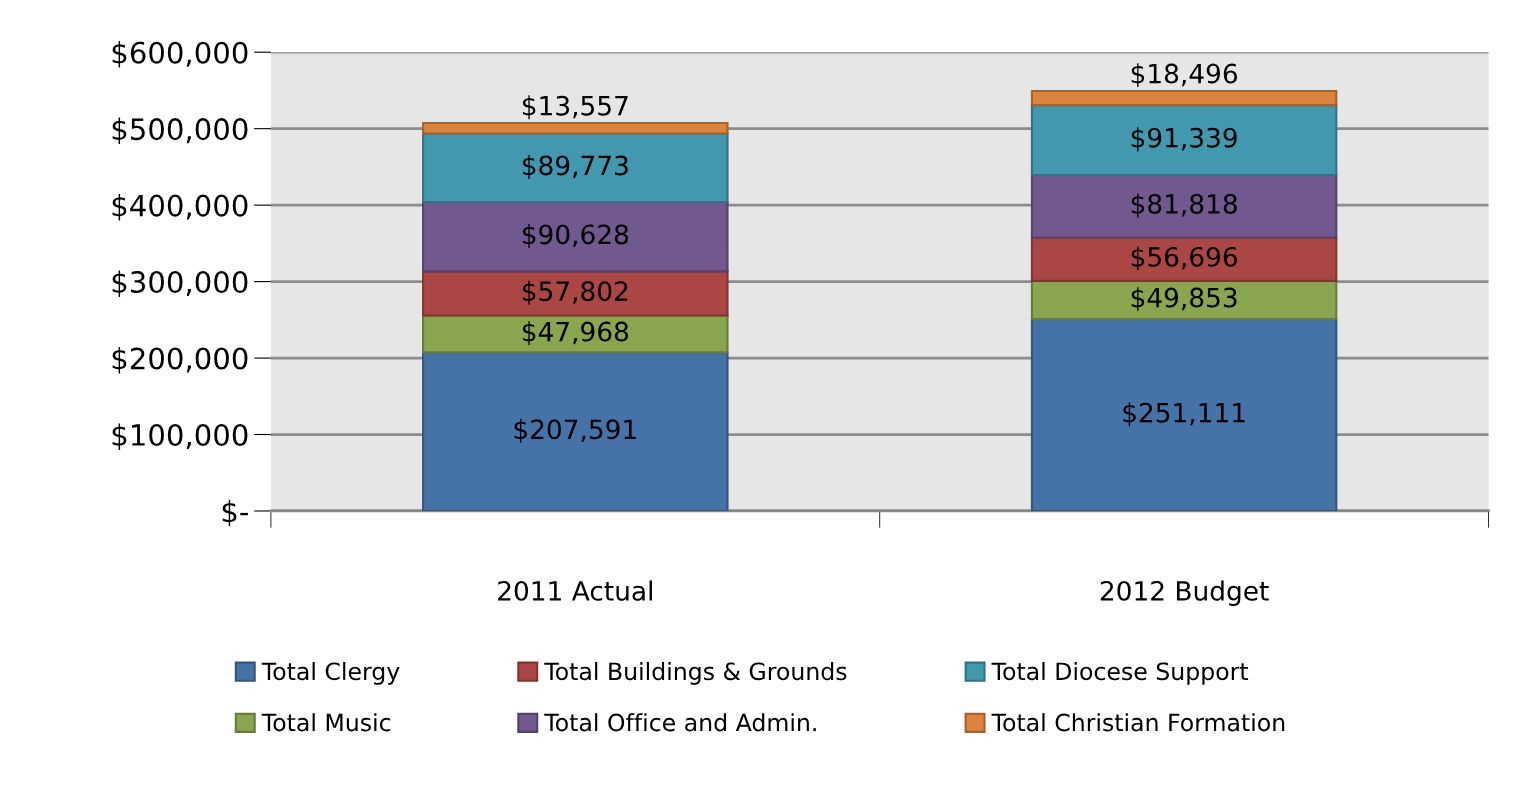 Image resolution: width=1522 pixels, height=791 pixels. I want to click on data-label: $89,773, so click(575, 166).